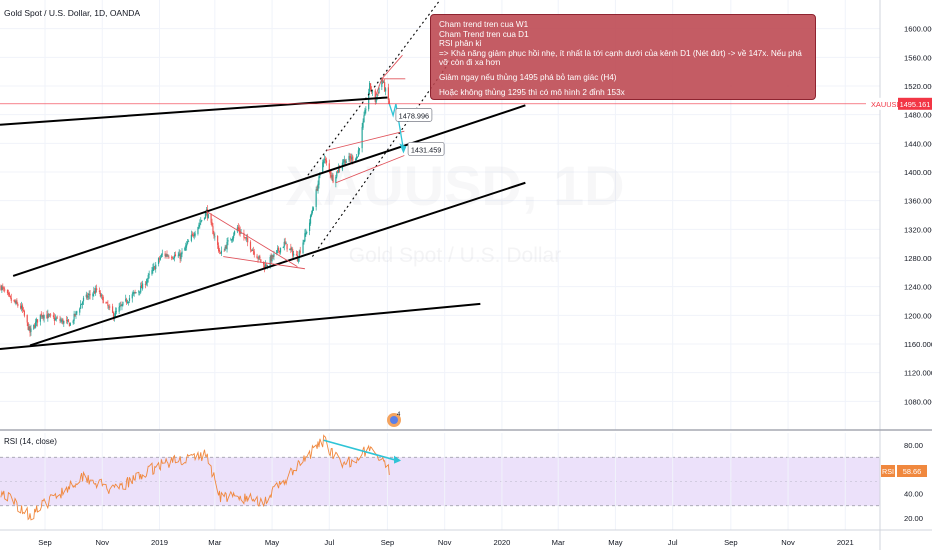 This screenshot has height=550, width=932. Describe the element at coordinates (912, 470) in the screenshot. I see `rsi-tag` at that location.